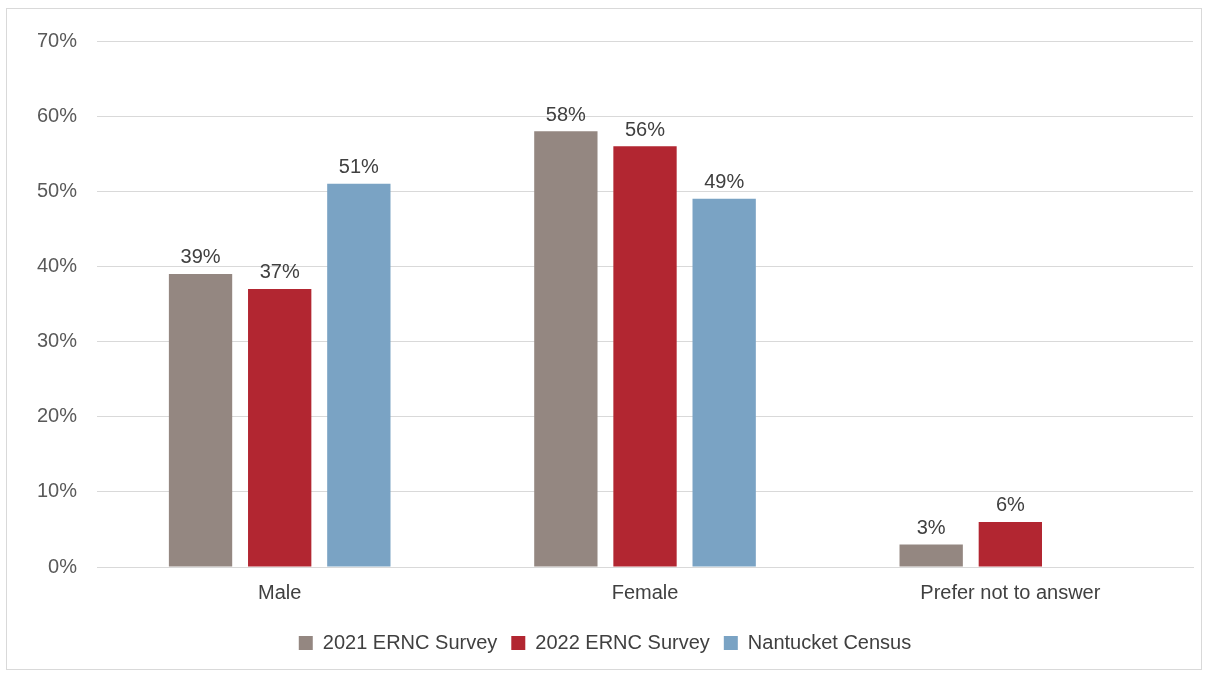 Image resolution: width=1207 pixels, height=673 pixels. What do you see at coordinates (829, 641) in the screenshot?
I see `legend-label: Nantucket Census` at bounding box center [829, 641].